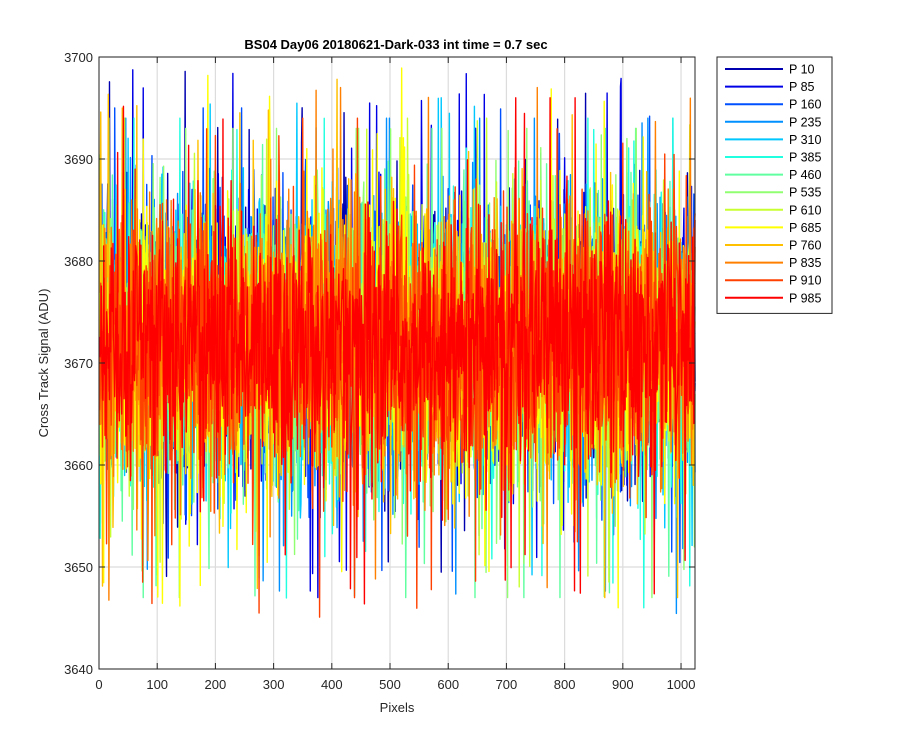 The height and width of the screenshot is (750, 900). What do you see at coordinates (805, 158) in the screenshot?
I see `legend-label: P 385` at bounding box center [805, 158].